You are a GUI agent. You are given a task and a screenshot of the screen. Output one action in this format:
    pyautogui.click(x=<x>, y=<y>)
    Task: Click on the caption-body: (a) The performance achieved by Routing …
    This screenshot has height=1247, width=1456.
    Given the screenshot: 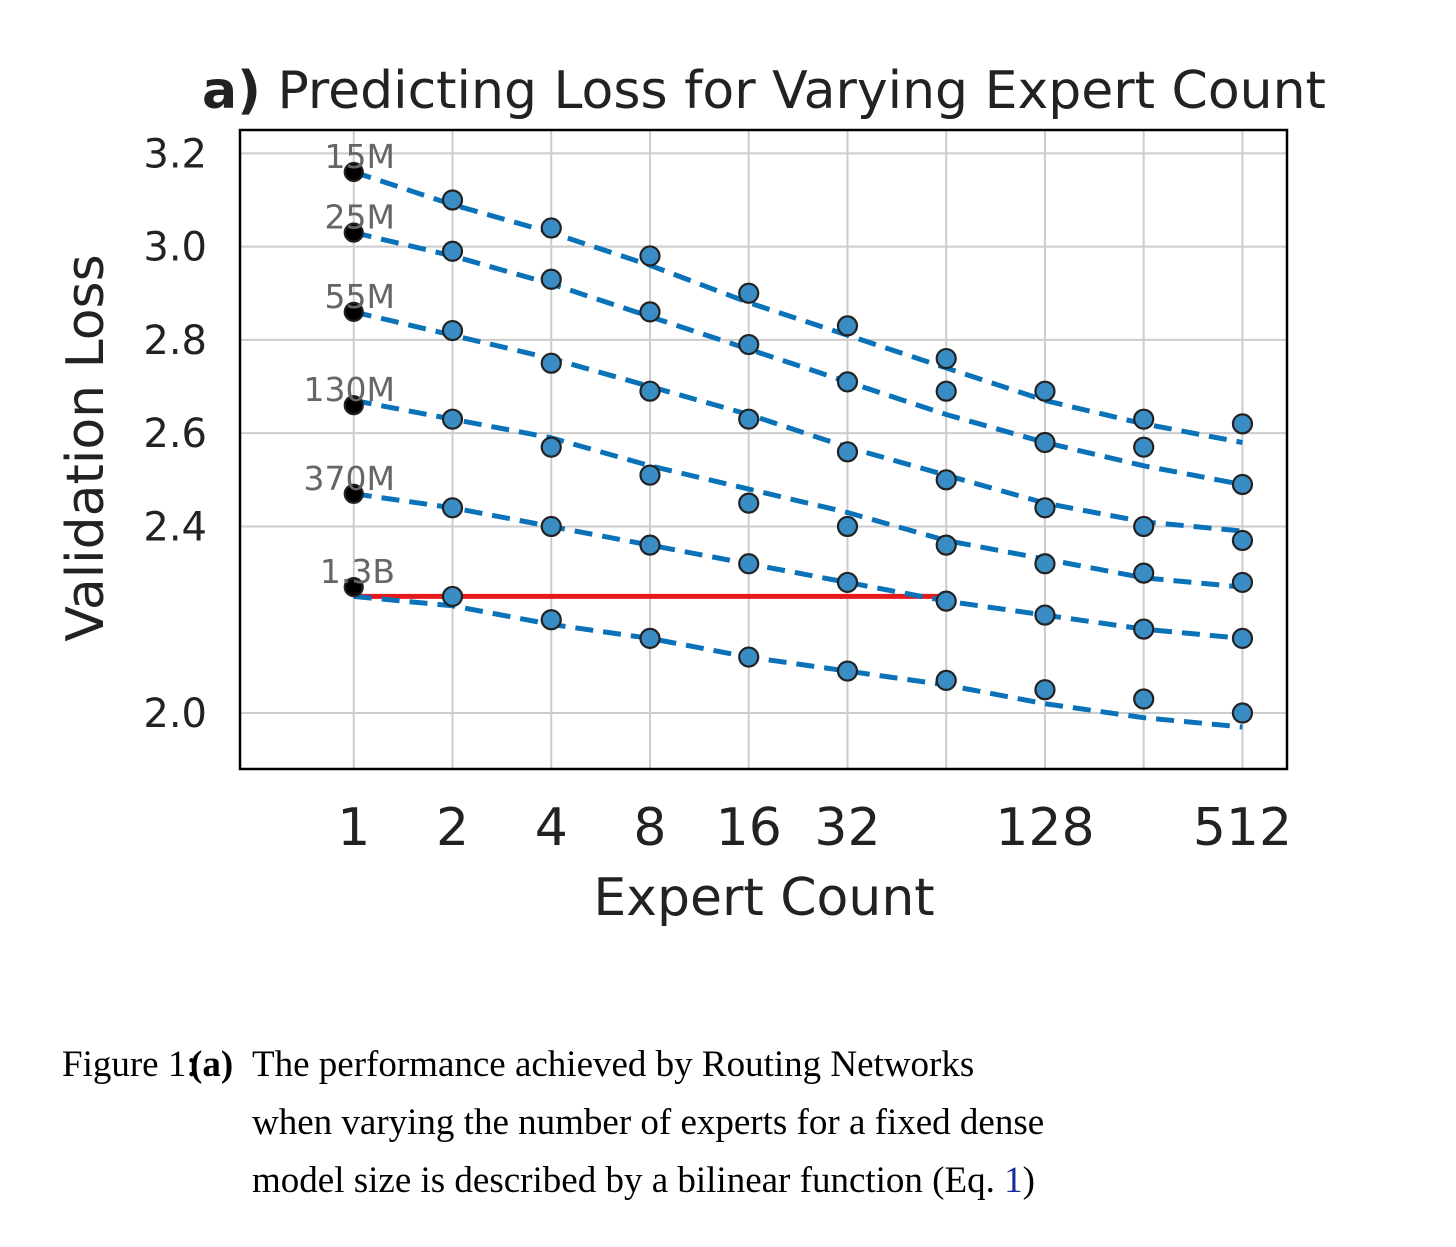 What is the action you would take?
    pyautogui.click(x=721, y=1123)
    